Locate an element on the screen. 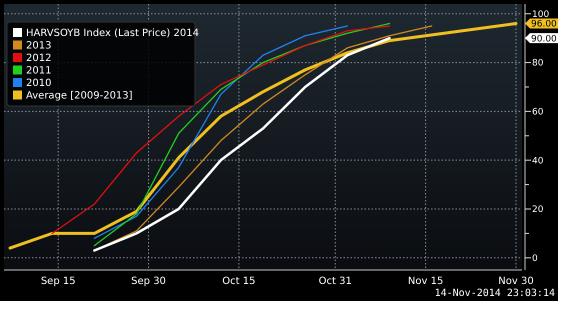 This screenshot has width=563, height=322. legend-label: 2012 is located at coordinates (39, 58).